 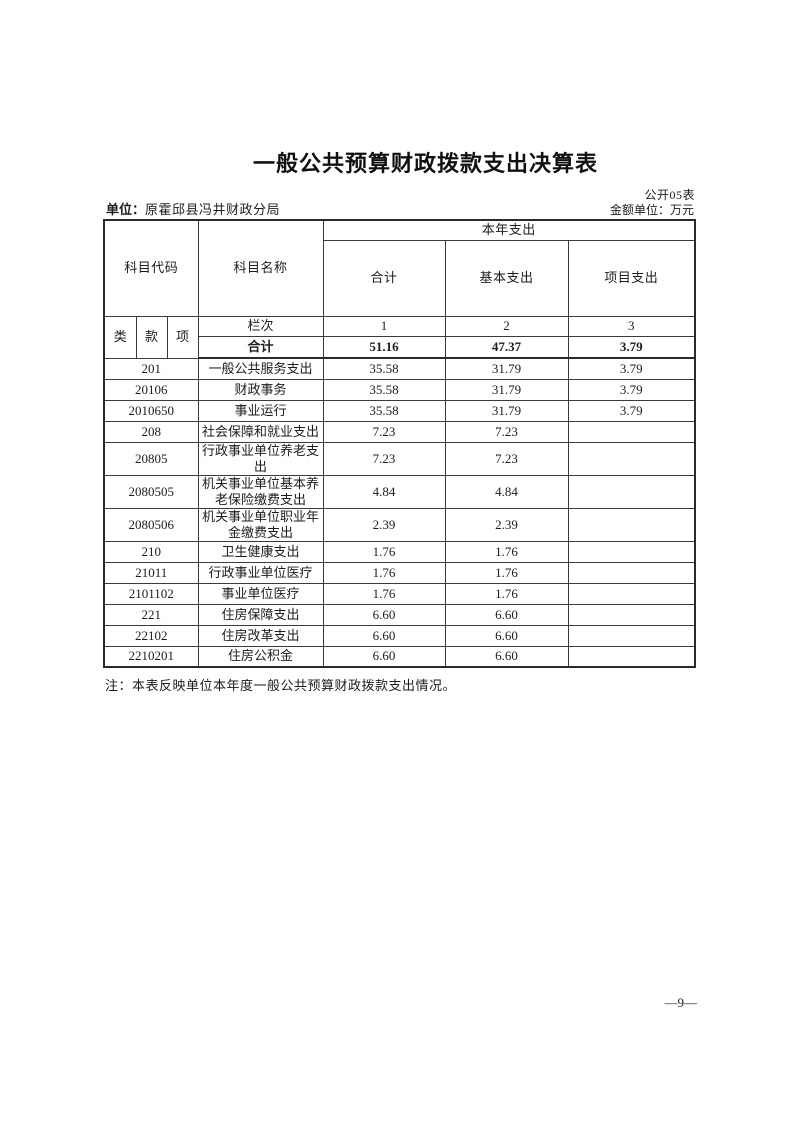 What do you see at coordinates (151, 491) in the screenshot?
I see `row-subject-code: 2080505` at bounding box center [151, 491].